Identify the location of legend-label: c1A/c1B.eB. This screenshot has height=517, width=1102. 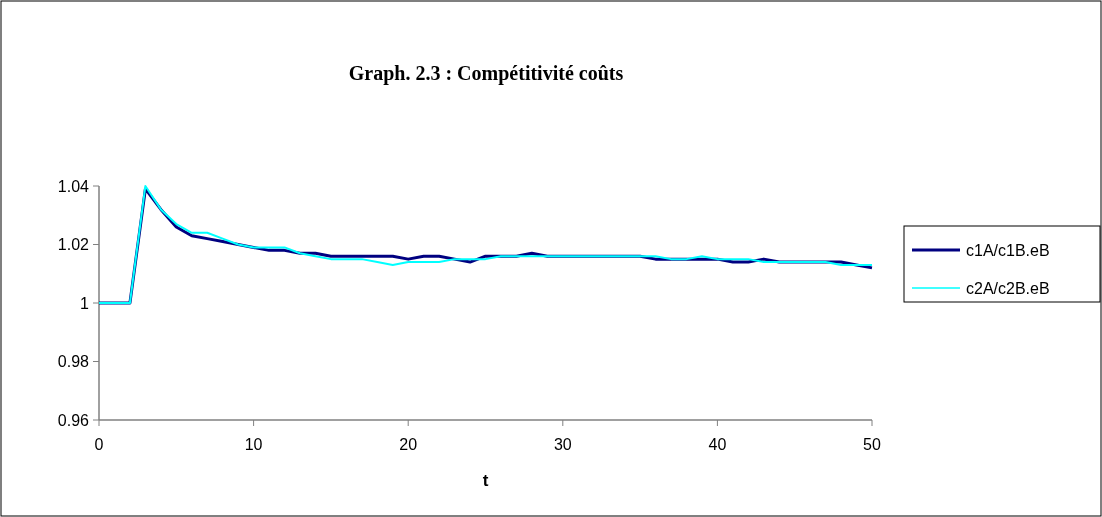
(1008, 250).